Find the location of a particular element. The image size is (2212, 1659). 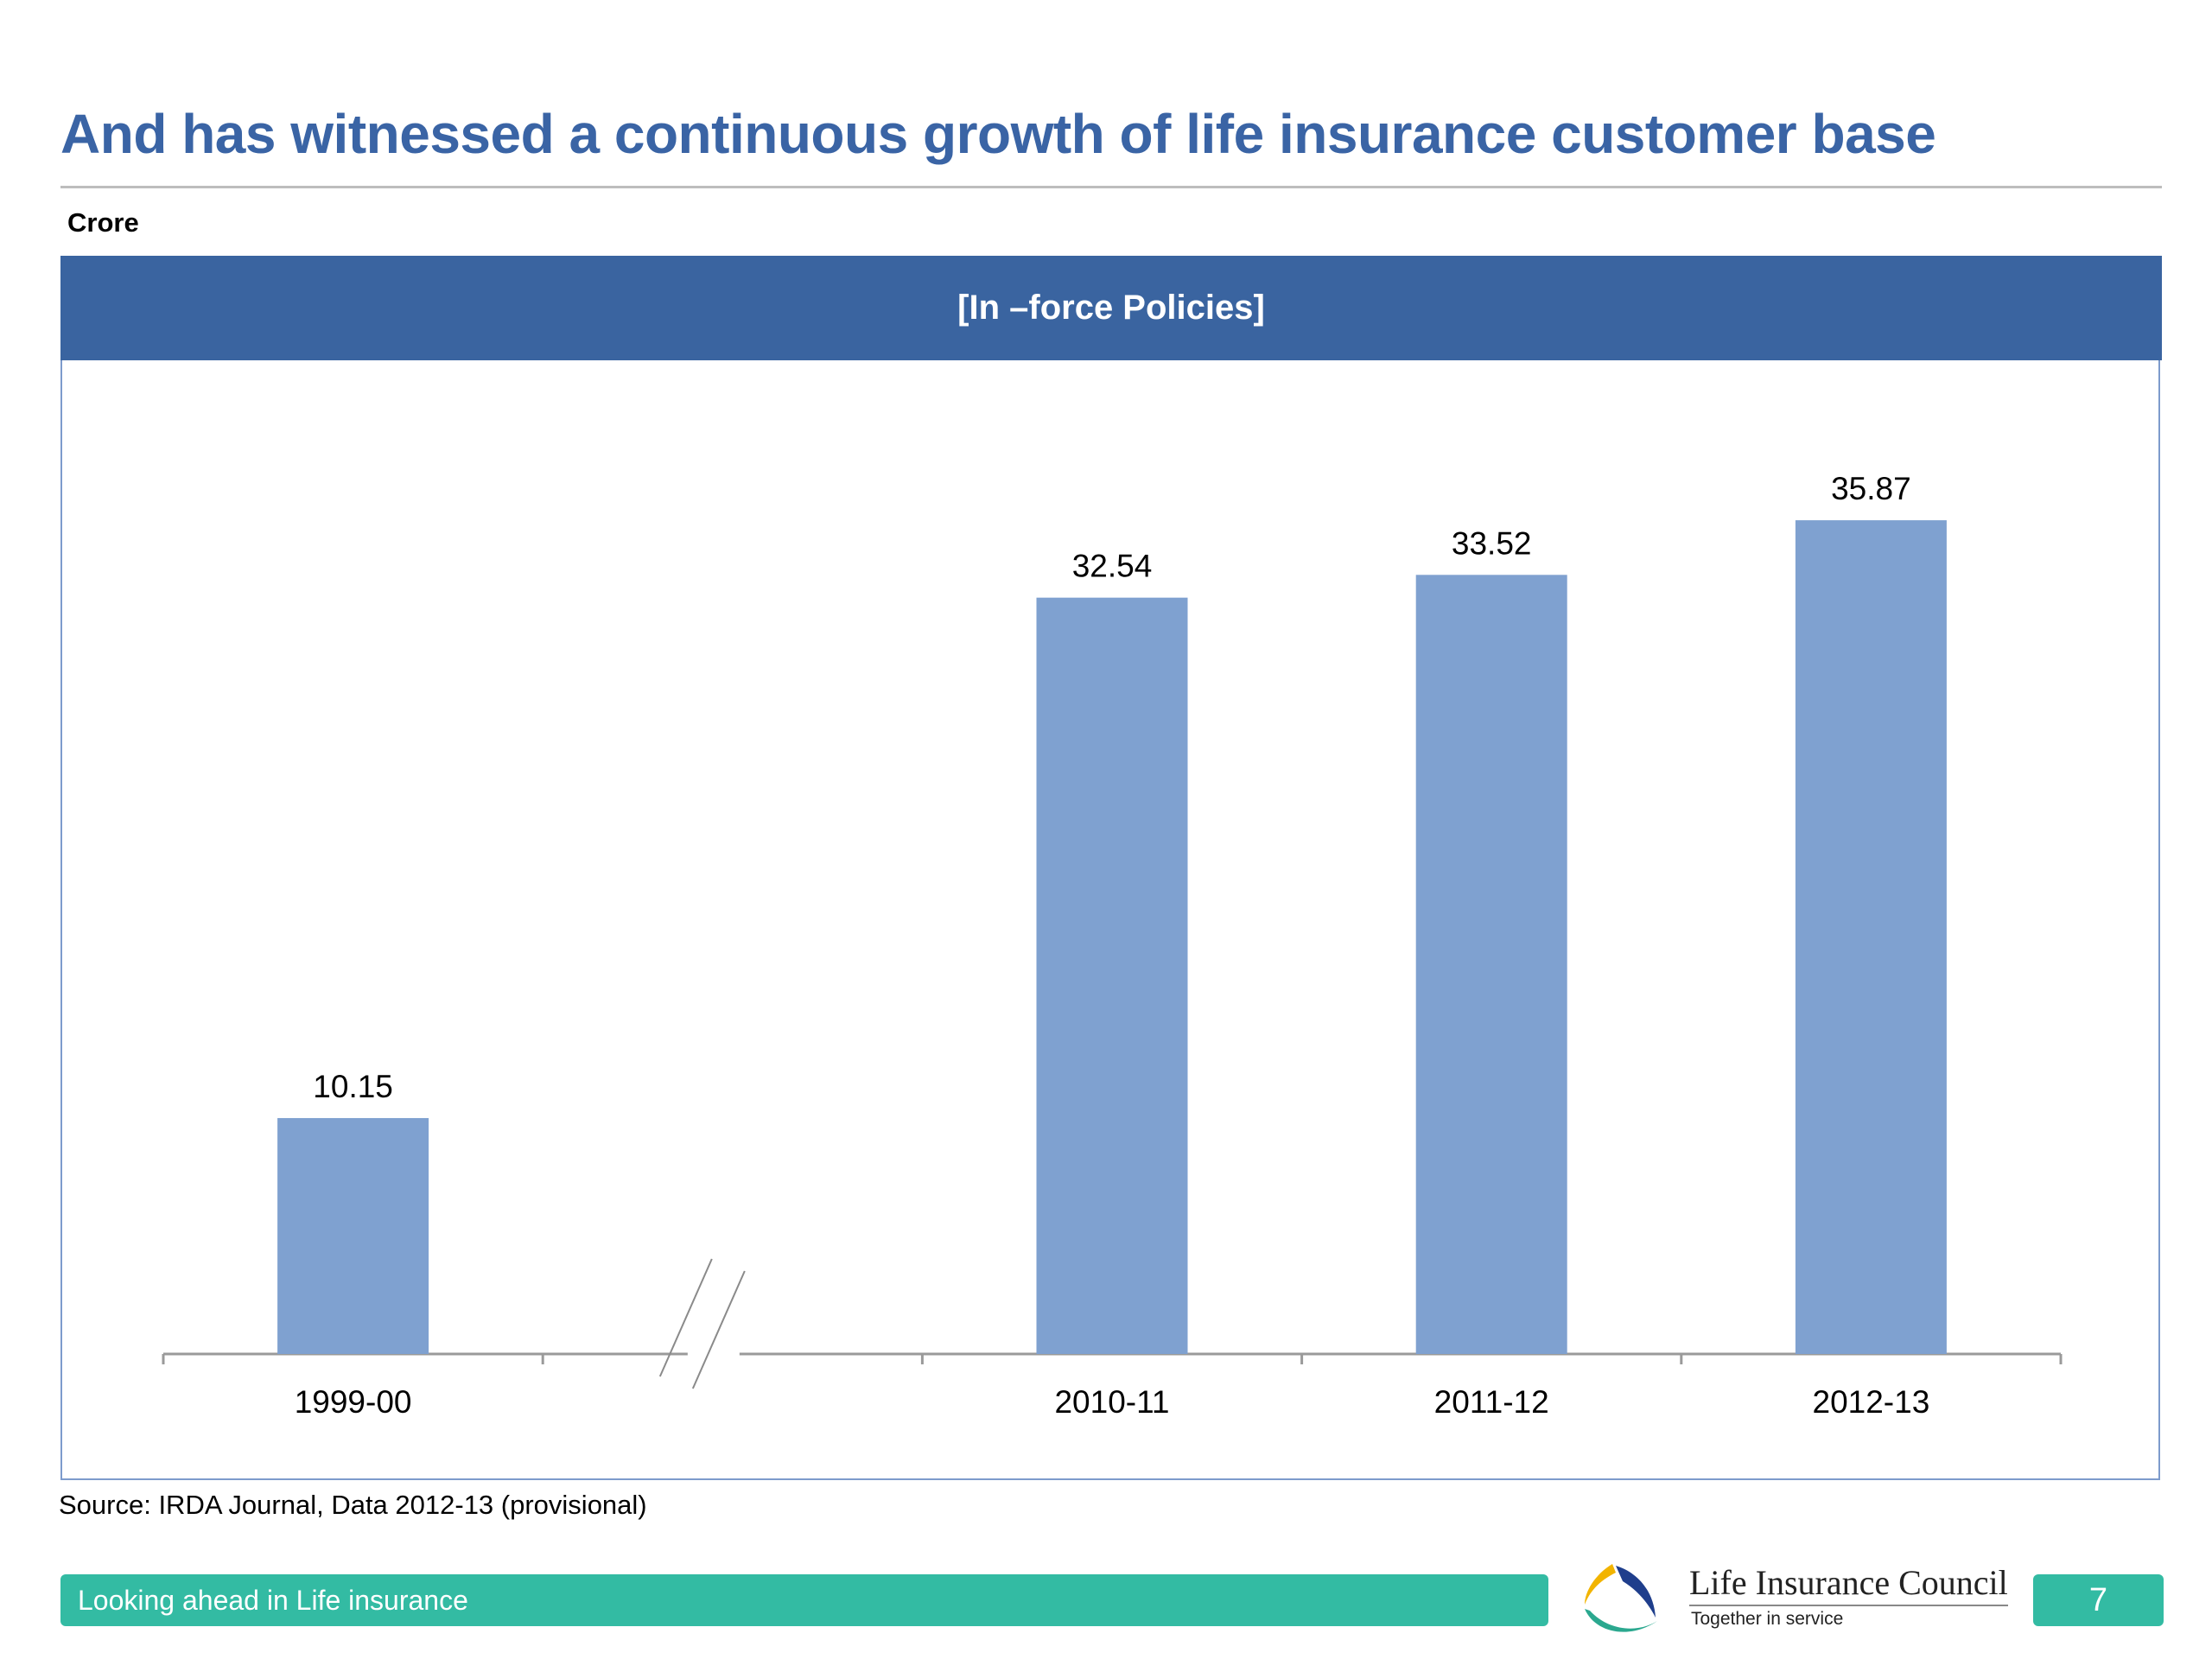

x-tick-label: 1999-00 is located at coordinates (353, 1402).